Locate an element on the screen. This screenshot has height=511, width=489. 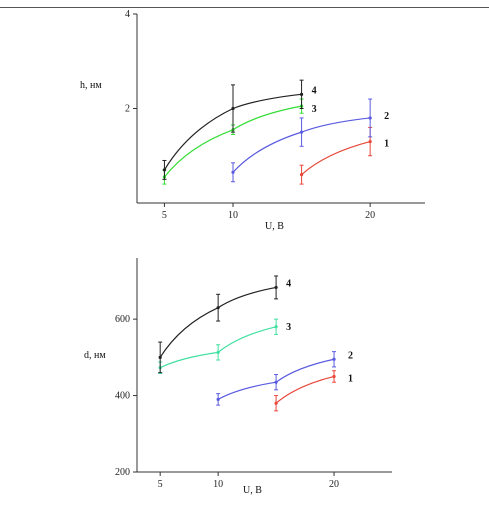
y-axis-title: d, нм is located at coordinates (95, 355).